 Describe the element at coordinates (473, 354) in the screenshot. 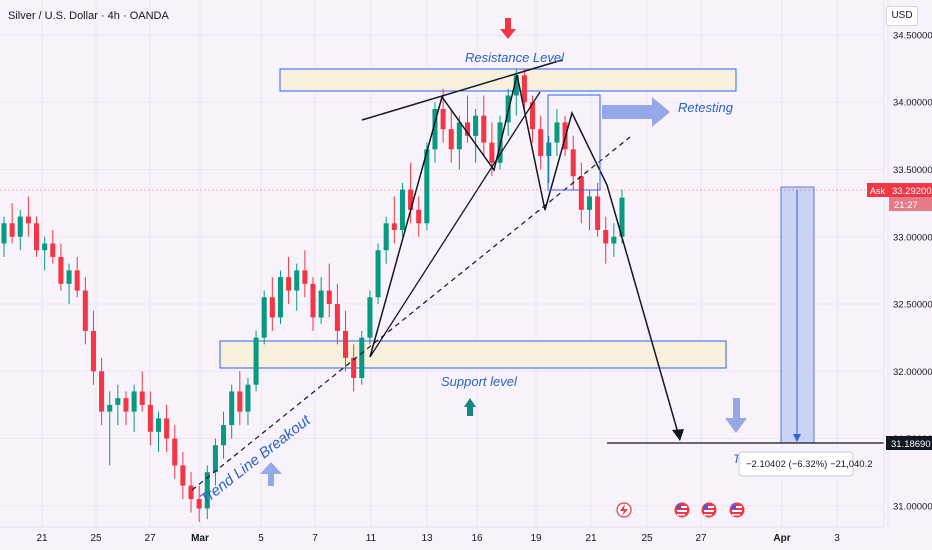

I see `support-zone` at that location.